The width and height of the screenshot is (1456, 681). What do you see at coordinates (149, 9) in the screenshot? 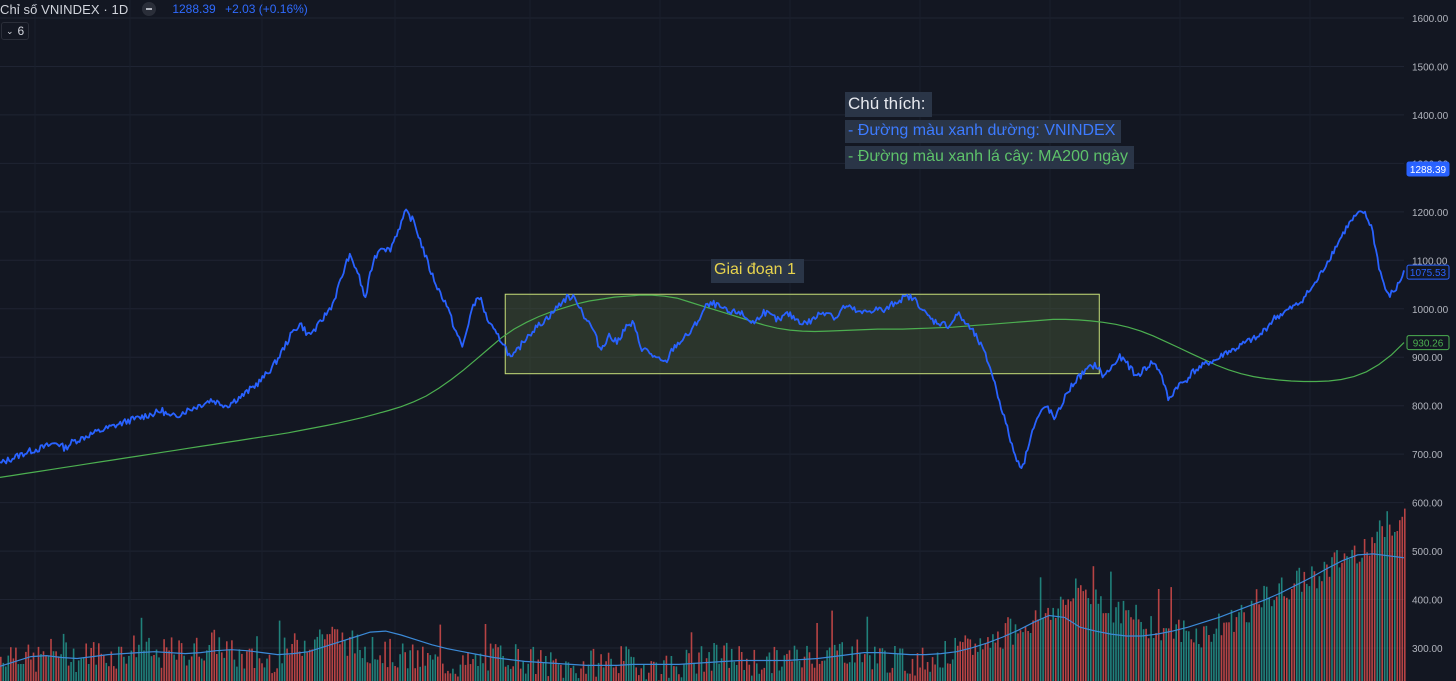
I see `collapse-legend-button` at bounding box center [149, 9].